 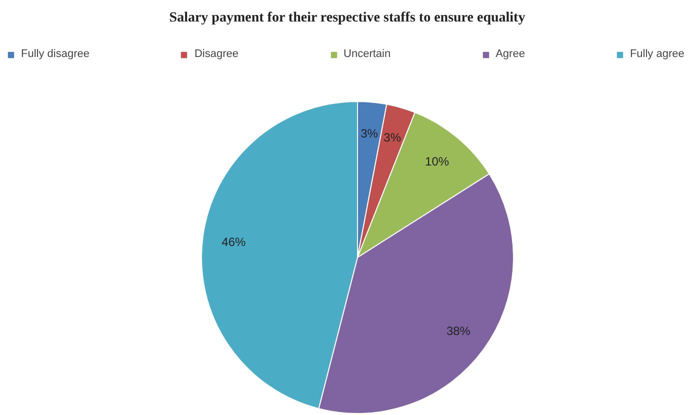 What do you see at coordinates (55, 54) in the screenshot?
I see `legend-label: Fully disagree` at bounding box center [55, 54].